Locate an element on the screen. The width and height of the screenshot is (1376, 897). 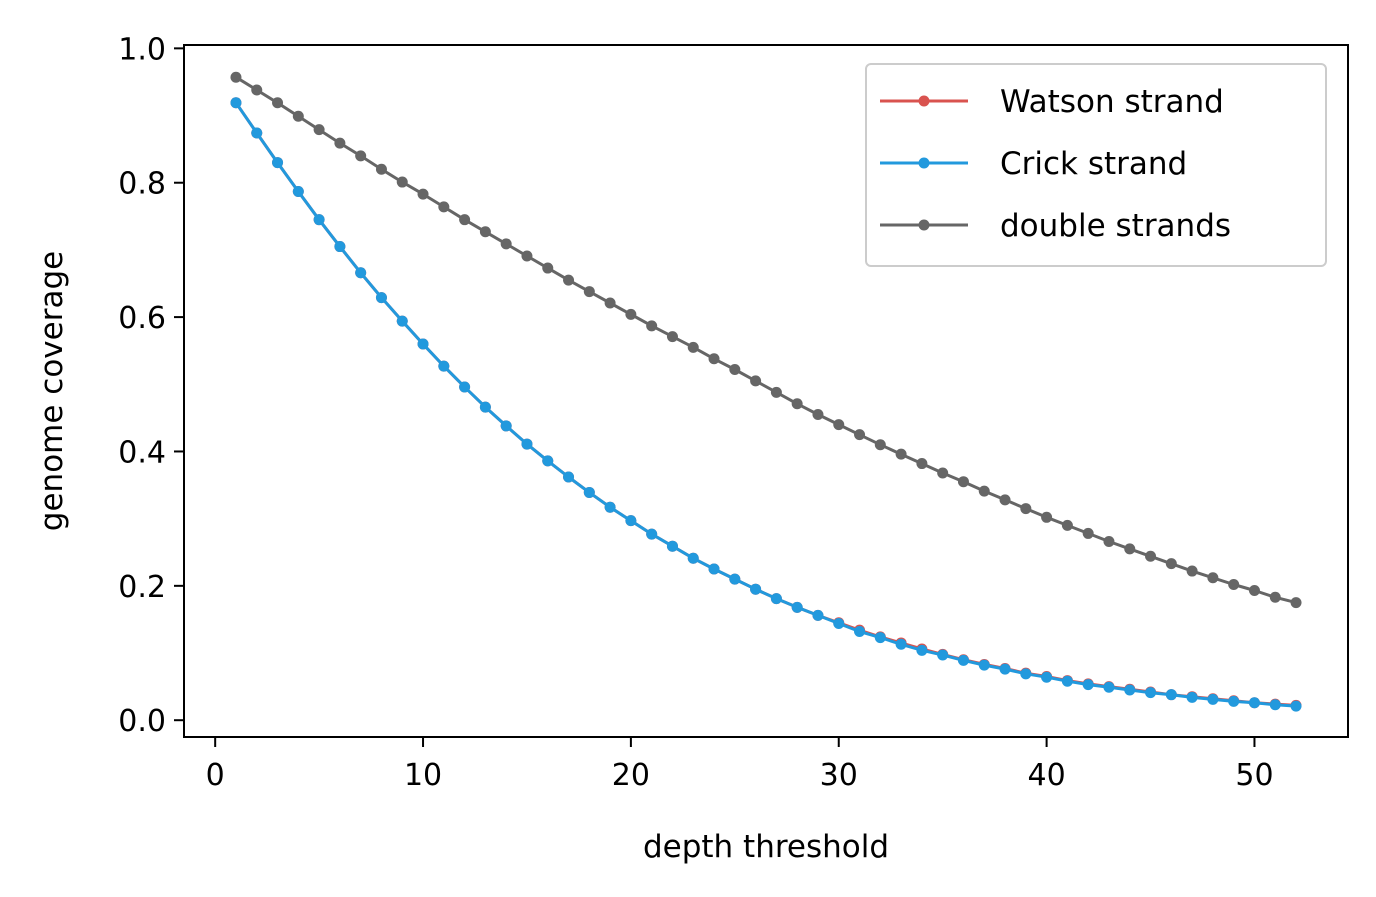
x-tick-label: 50 is located at coordinates (1254, 775).